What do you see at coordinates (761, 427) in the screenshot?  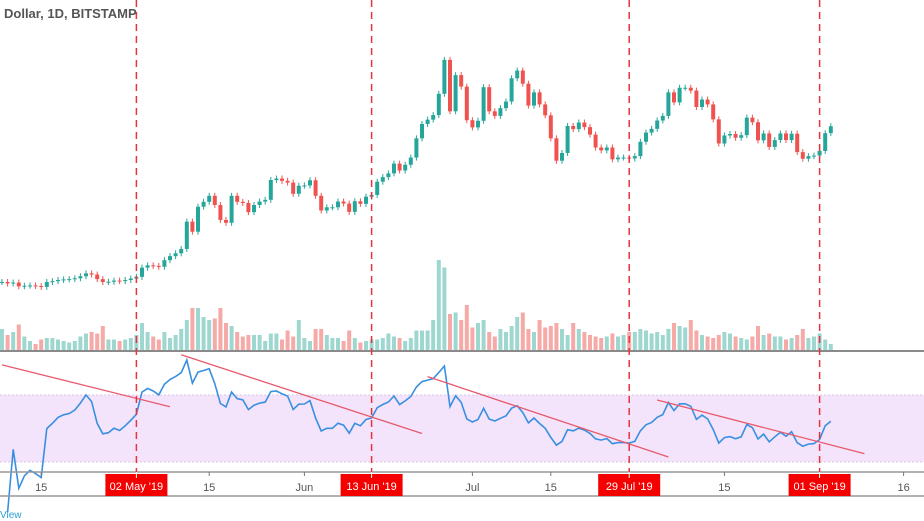 I see `rsi-trendline` at bounding box center [761, 427].